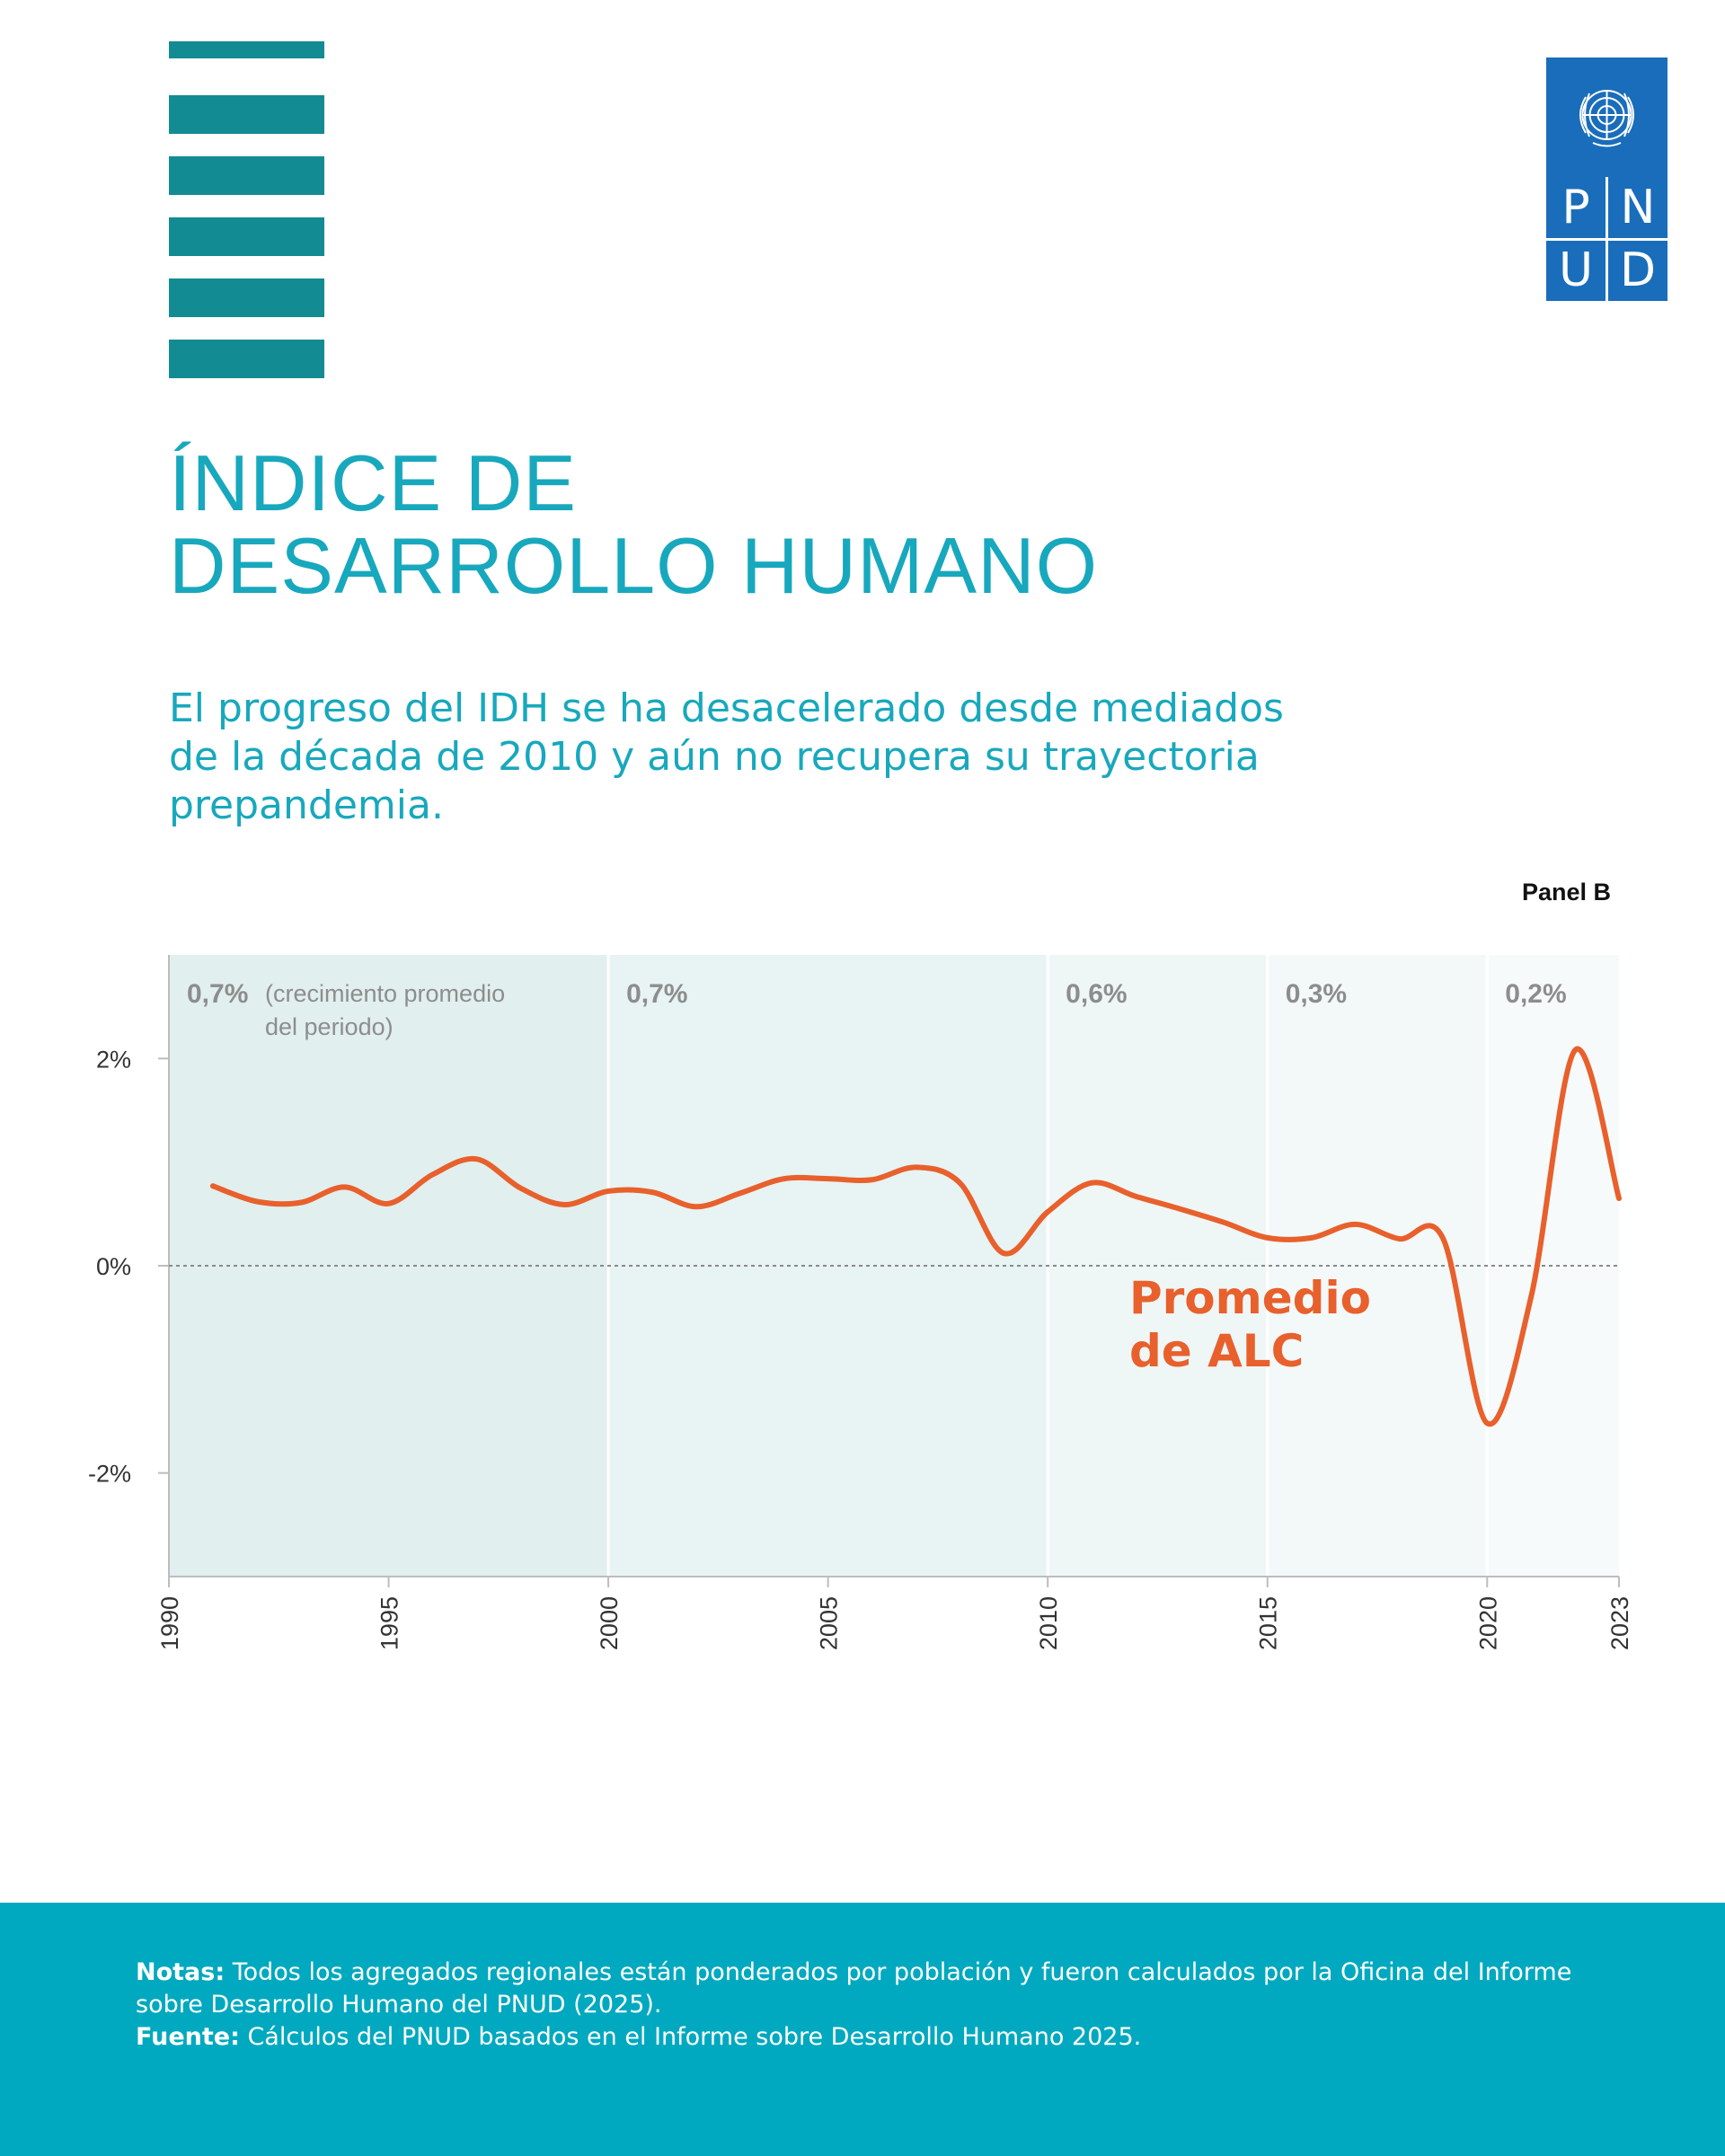 The image size is (1725, 2156). I want to click on x-tick-label: 2005, so click(829, 1623).